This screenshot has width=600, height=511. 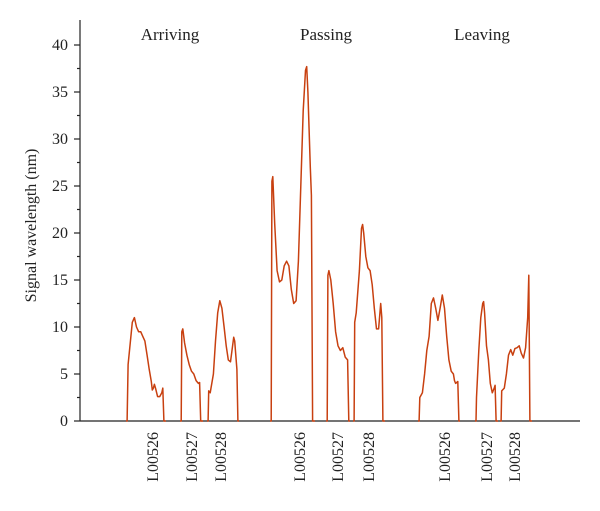 What do you see at coordinates (170, 34) in the screenshot?
I see `group-label-arriving: Arriving` at bounding box center [170, 34].